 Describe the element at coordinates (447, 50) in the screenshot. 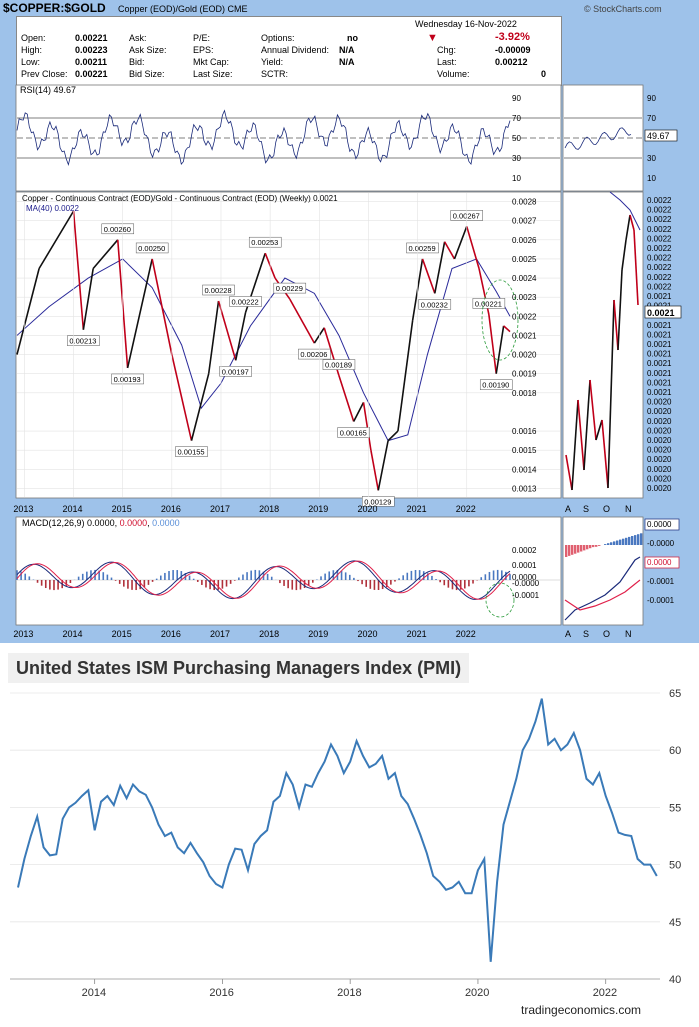

I see `quote-chg-label: Chg:` at that location.